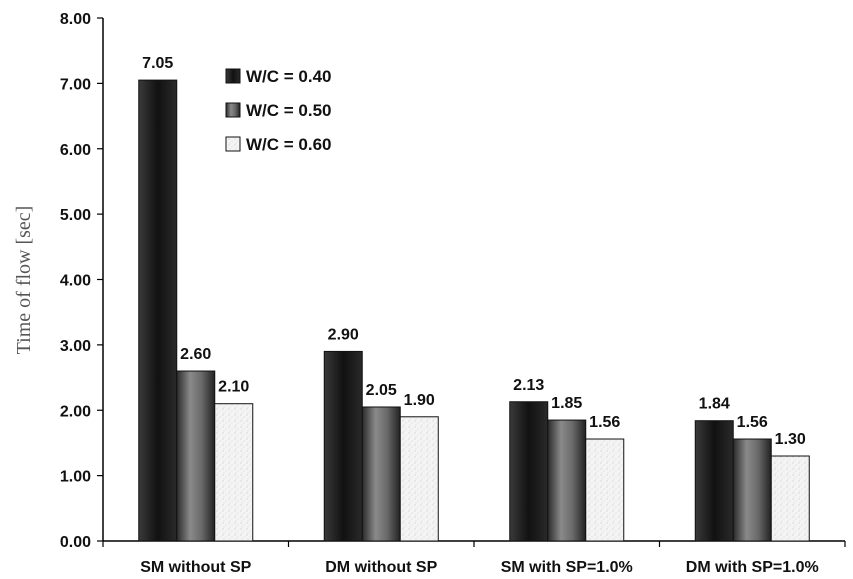 The height and width of the screenshot is (579, 853). I want to click on y-tick-label: 4.00, so click(75, 281).